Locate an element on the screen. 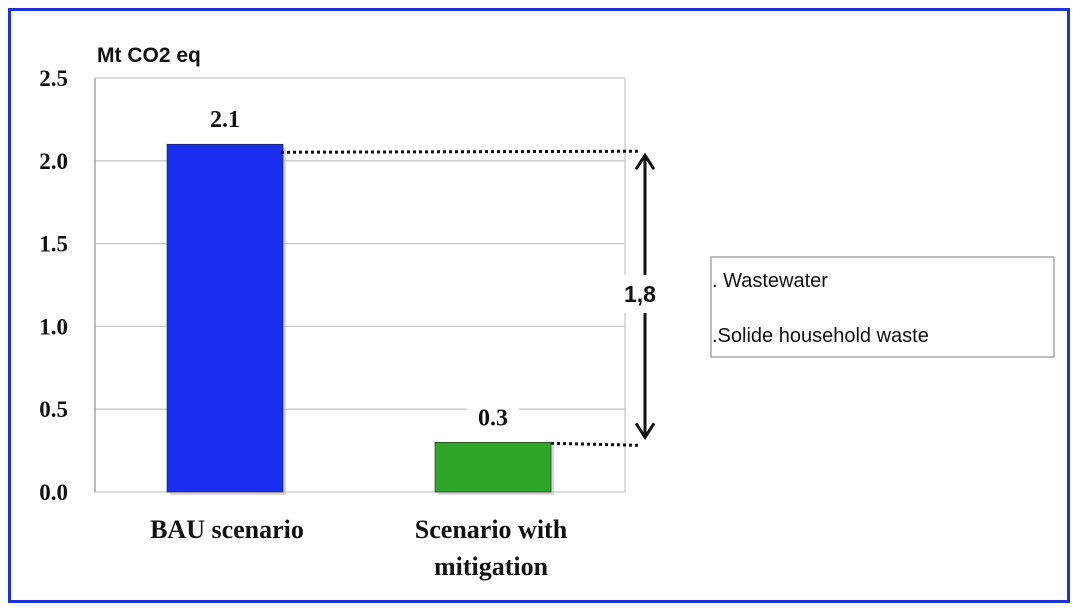 This screenshot has width=1084, height=612. data-label: 2.1 is located at coordinates (225, 120).